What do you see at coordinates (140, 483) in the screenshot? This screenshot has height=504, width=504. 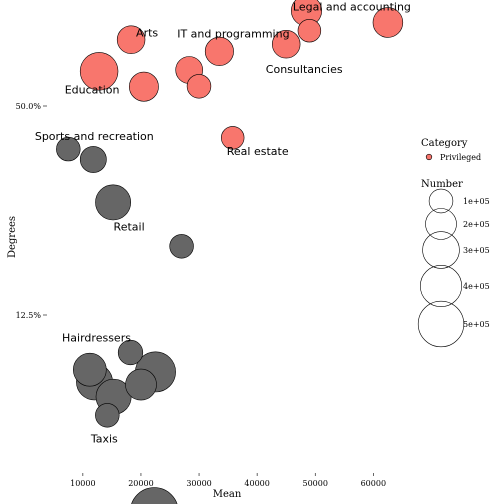 I see `x-tick-label: 20000` at bounding box center [140, 483].